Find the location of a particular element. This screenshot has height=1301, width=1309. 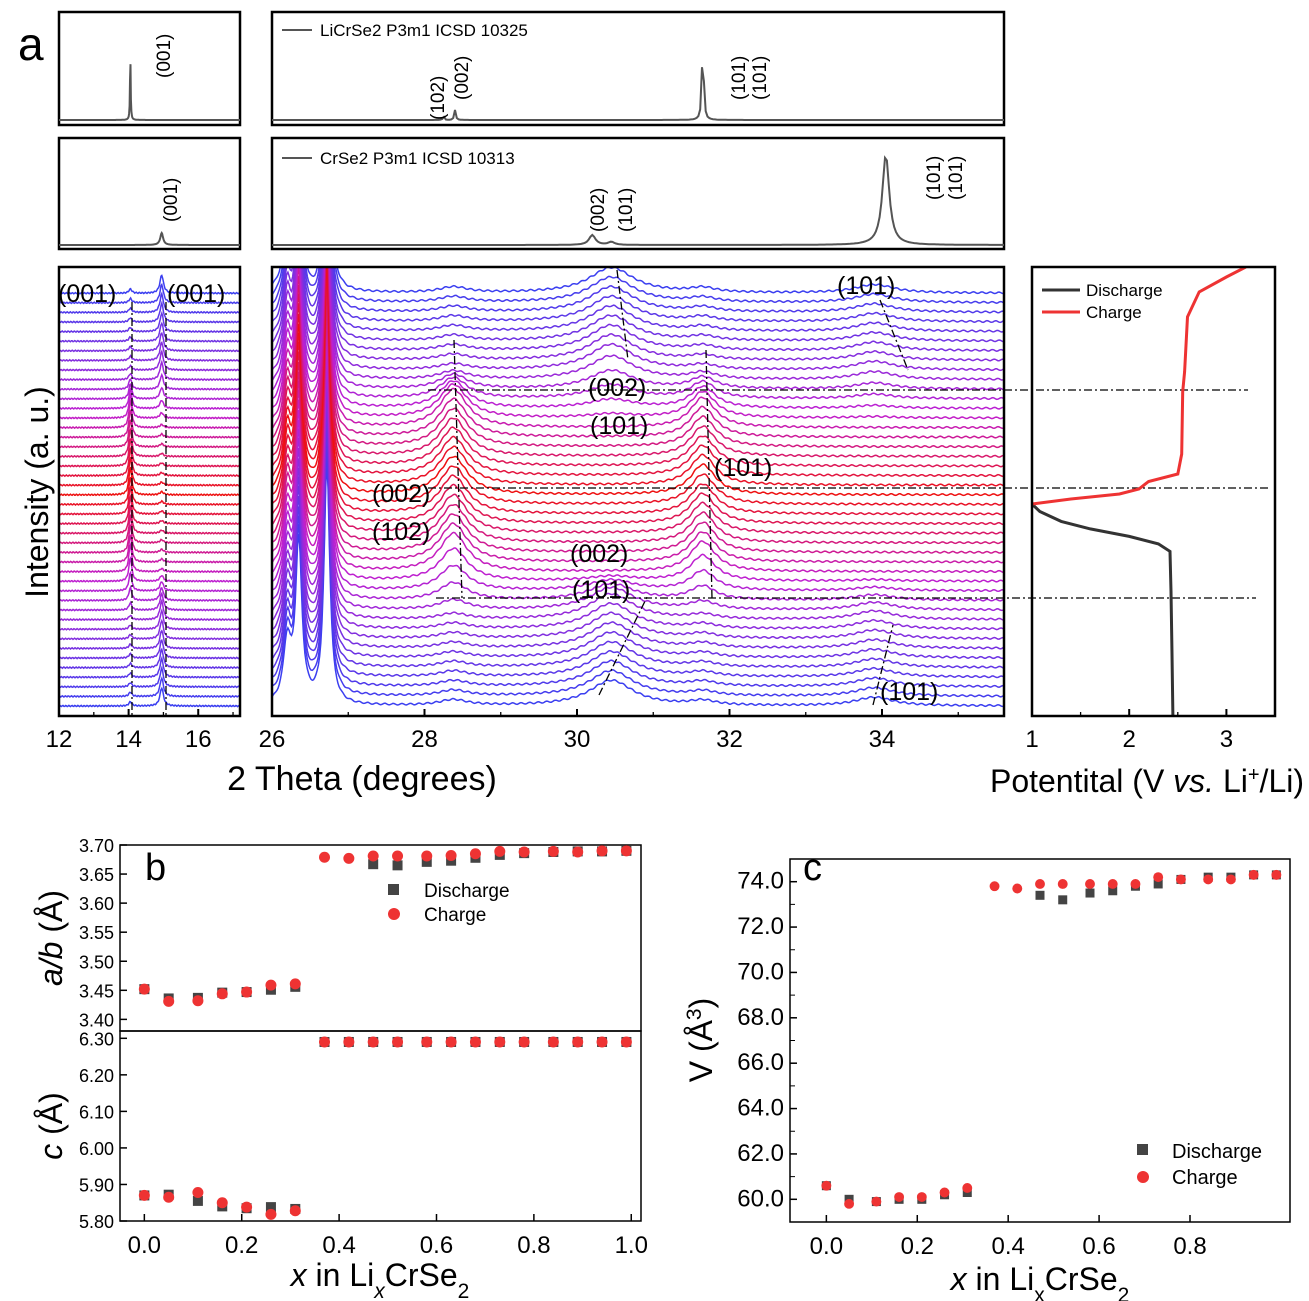

x-tick-label: 32 is located at coordinates (729, 739).